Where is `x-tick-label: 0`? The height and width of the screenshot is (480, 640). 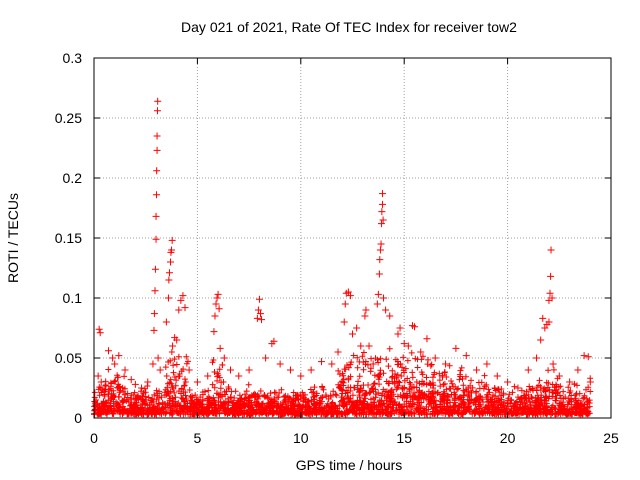 x-tick-label: 0 is located at coordinates (94, 438).